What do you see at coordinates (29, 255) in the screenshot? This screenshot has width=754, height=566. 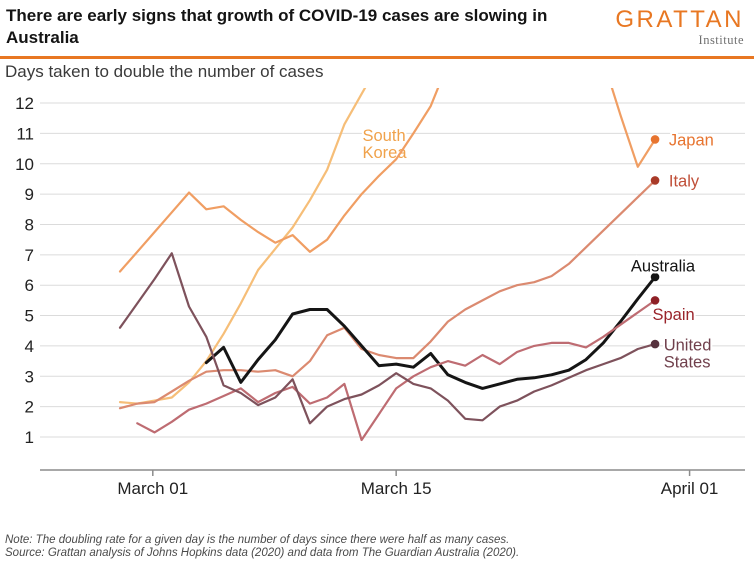 I see `y-tick-label: 7` at bounding box center [29, 255].